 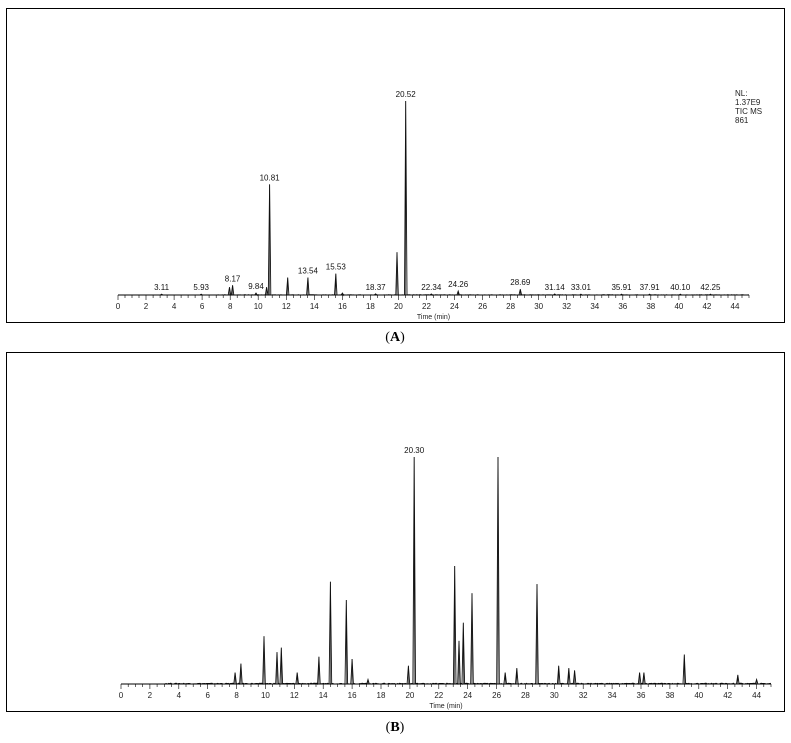 I want to click on info-line: TIC MS, so click(x=749, y=111).